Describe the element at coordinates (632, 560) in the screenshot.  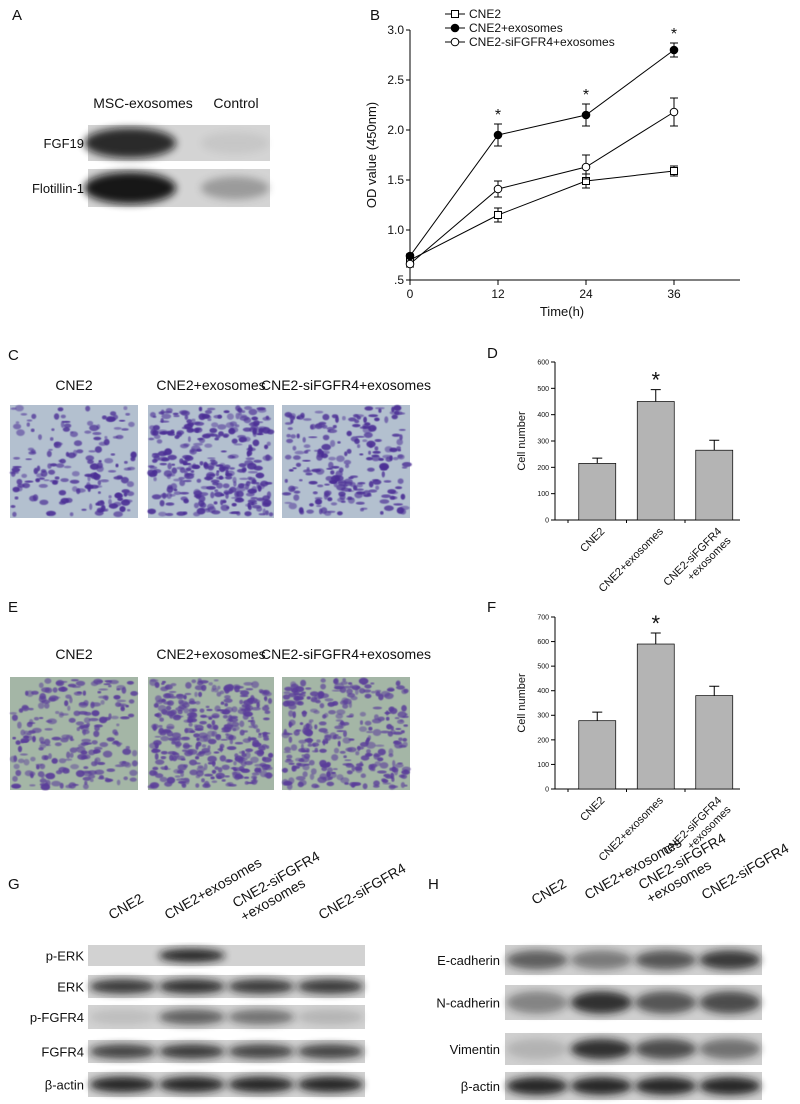
I see `x-tick-label-line: CNE2+exosomes` at that location.